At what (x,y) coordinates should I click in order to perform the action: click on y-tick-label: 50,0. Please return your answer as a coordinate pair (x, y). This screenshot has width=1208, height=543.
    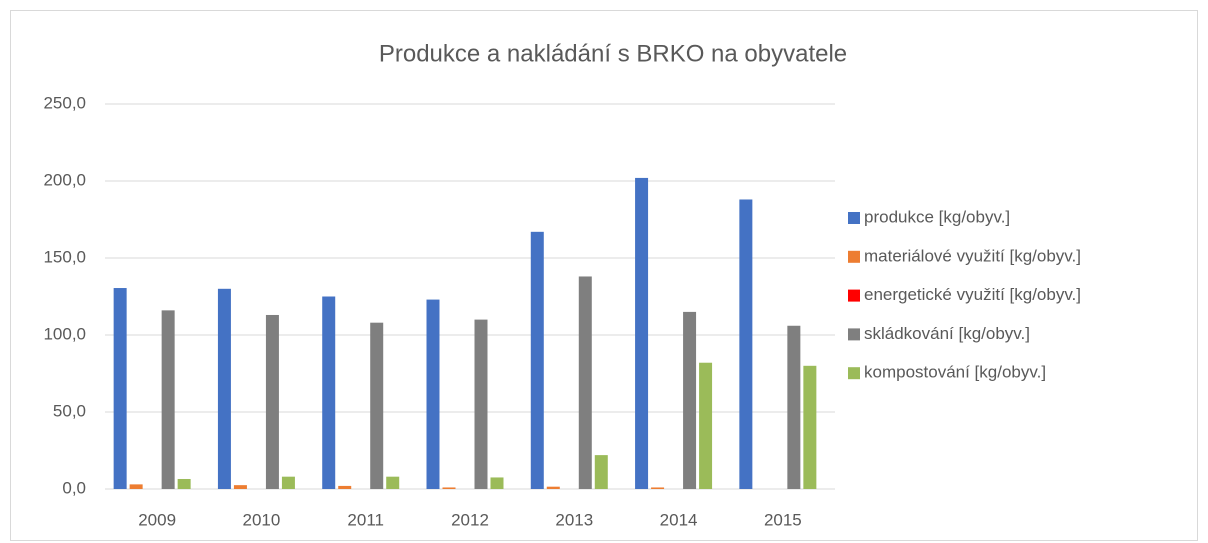
    Looking at the image, I should click on (69, 410).